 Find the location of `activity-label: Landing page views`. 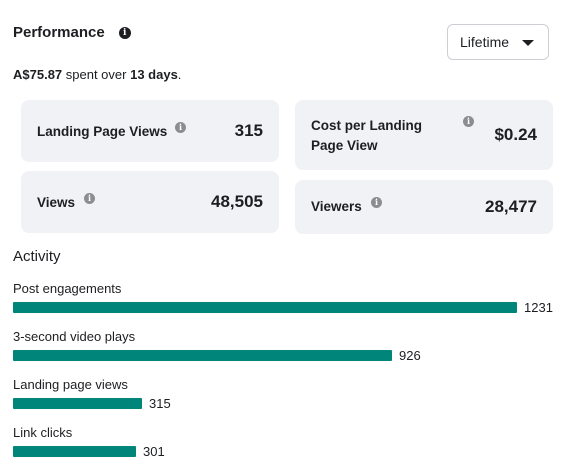

activity-label: Landing page views is located at coordinates (70, 384).